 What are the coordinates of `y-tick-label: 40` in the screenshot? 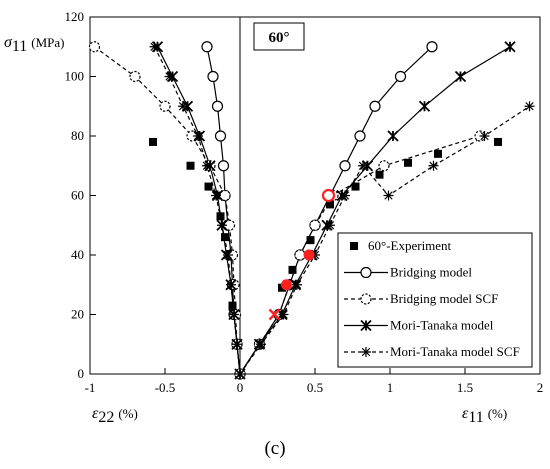 It's located at (77, 254).